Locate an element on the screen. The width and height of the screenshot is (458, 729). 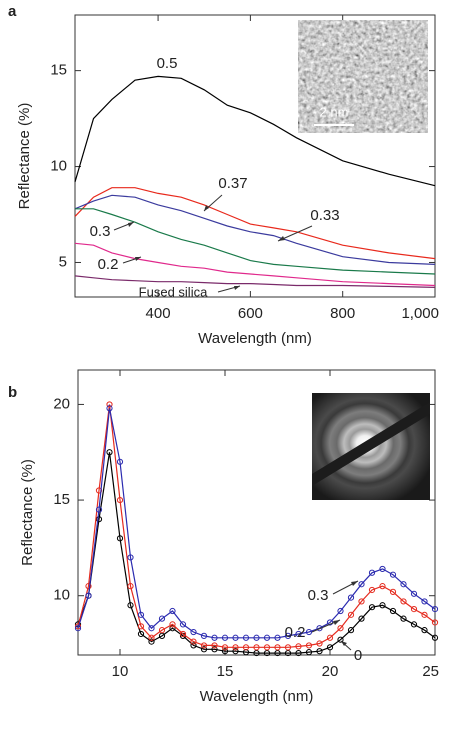
y-axis-label: Reflectance (%) is located at coordinates (24, 156).